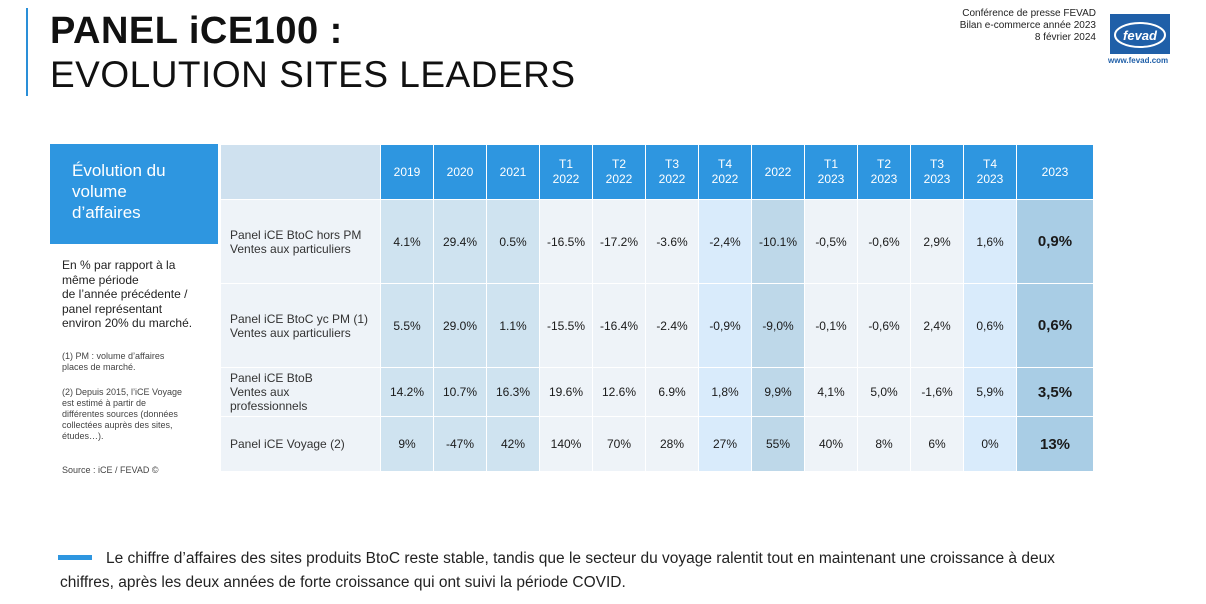 This screenshot has width=1206, height=604. What do you see at coordinates (937, 392) in the screenshot?
I see `table-cell: -1,6%` at bounding box center [937, 392].